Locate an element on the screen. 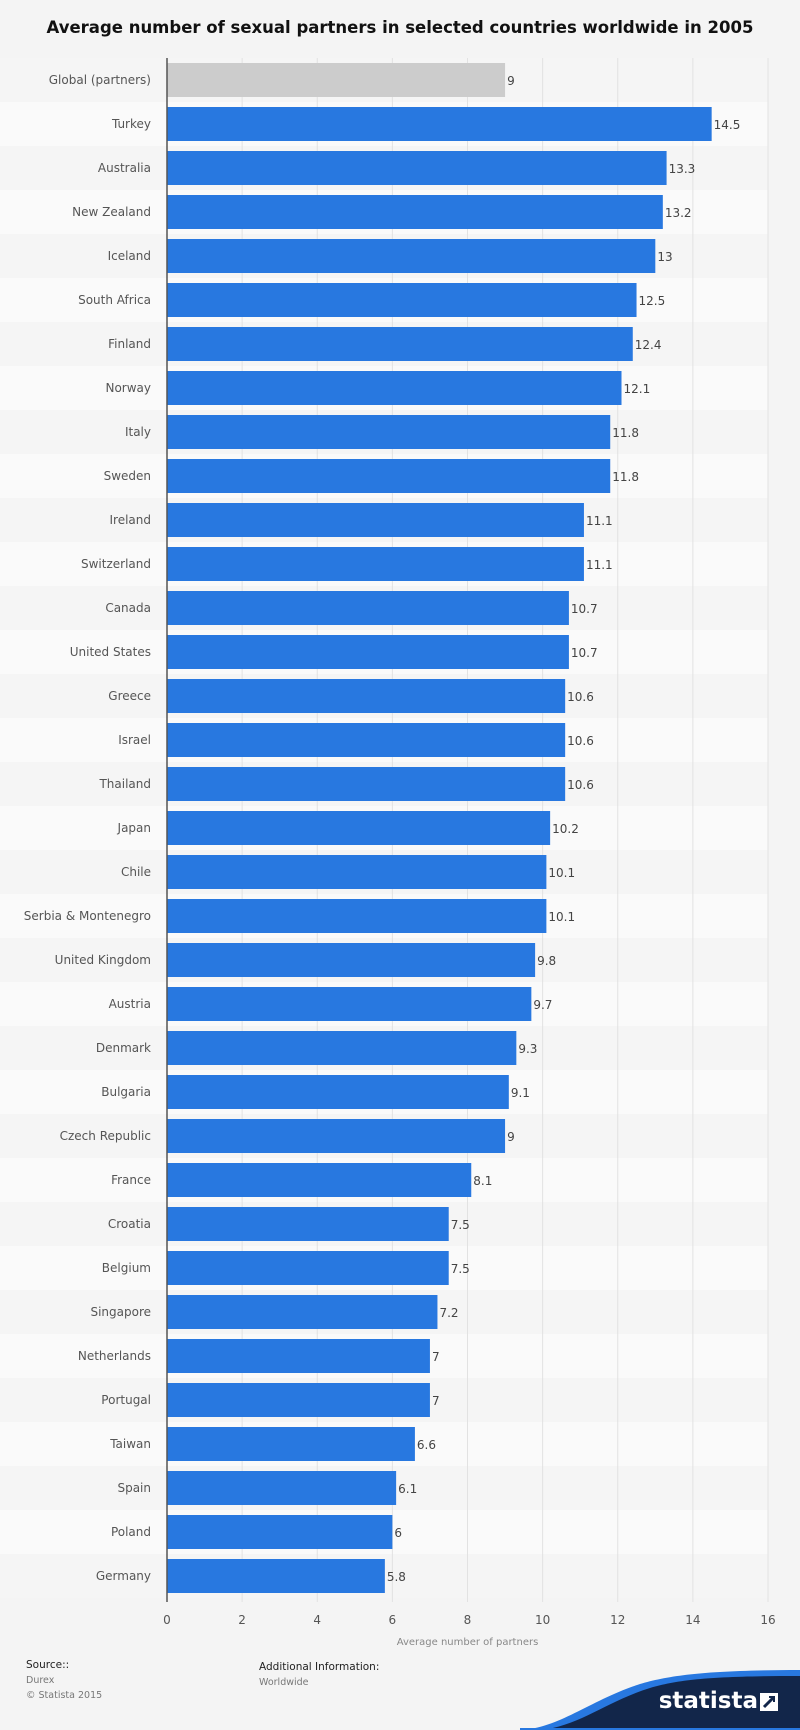 The image size is (800, 1730). bar-global is located at coordinates (336, 80).